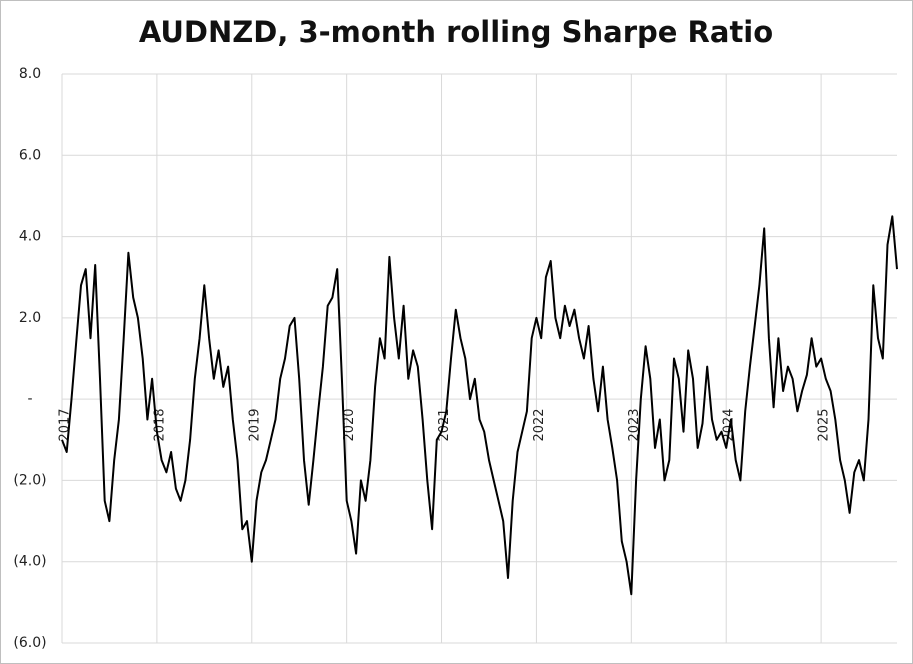 This screenshot has width=913, height=664. What do you see at coordinates (30, 74) in the screenshot?
I see `y-tick-label: 8.0` at bounding box center [30, 74].